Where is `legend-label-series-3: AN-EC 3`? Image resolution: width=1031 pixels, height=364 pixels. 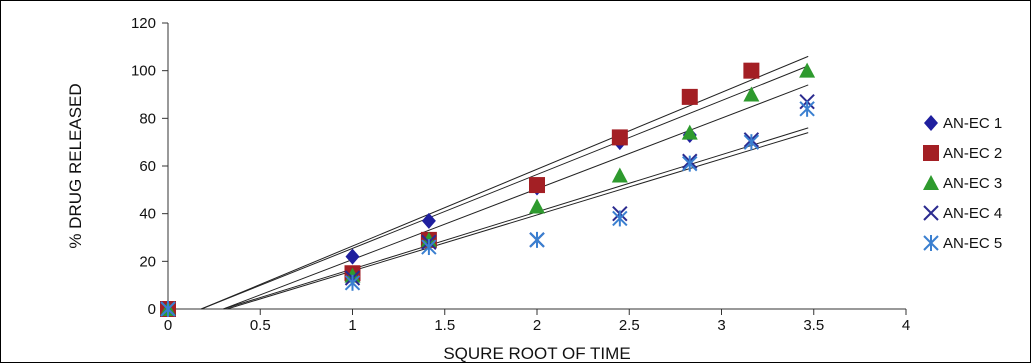 legend-label-series-3: AN-EC 3 is located at coordinates (972, 183).